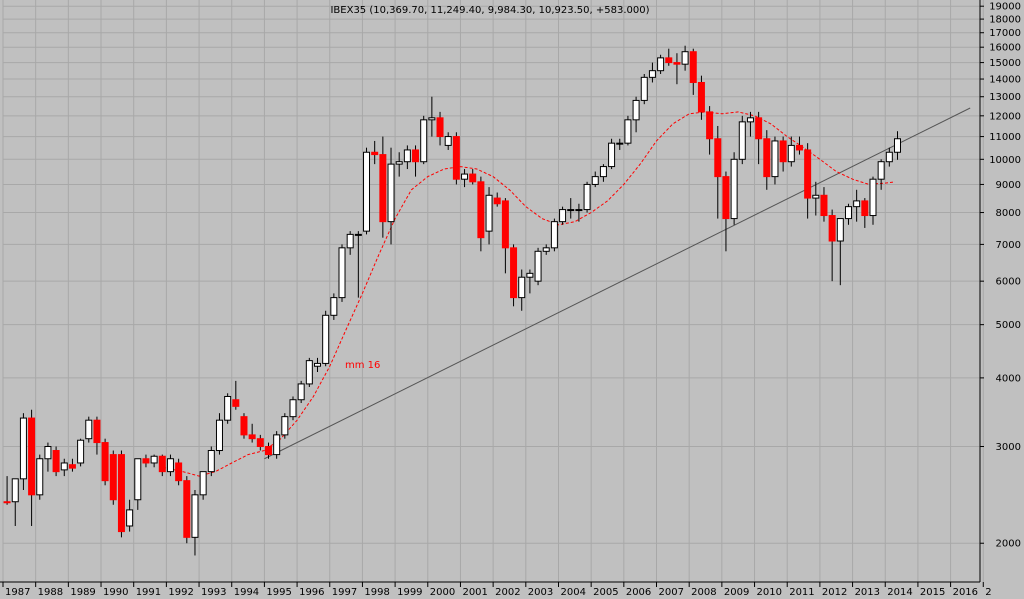 The height and width of the screenshot is (599, 1024). Describe the element at coordinates (362, 365) in the screenshot. I see `ma-annotation: mm 16` at that location.